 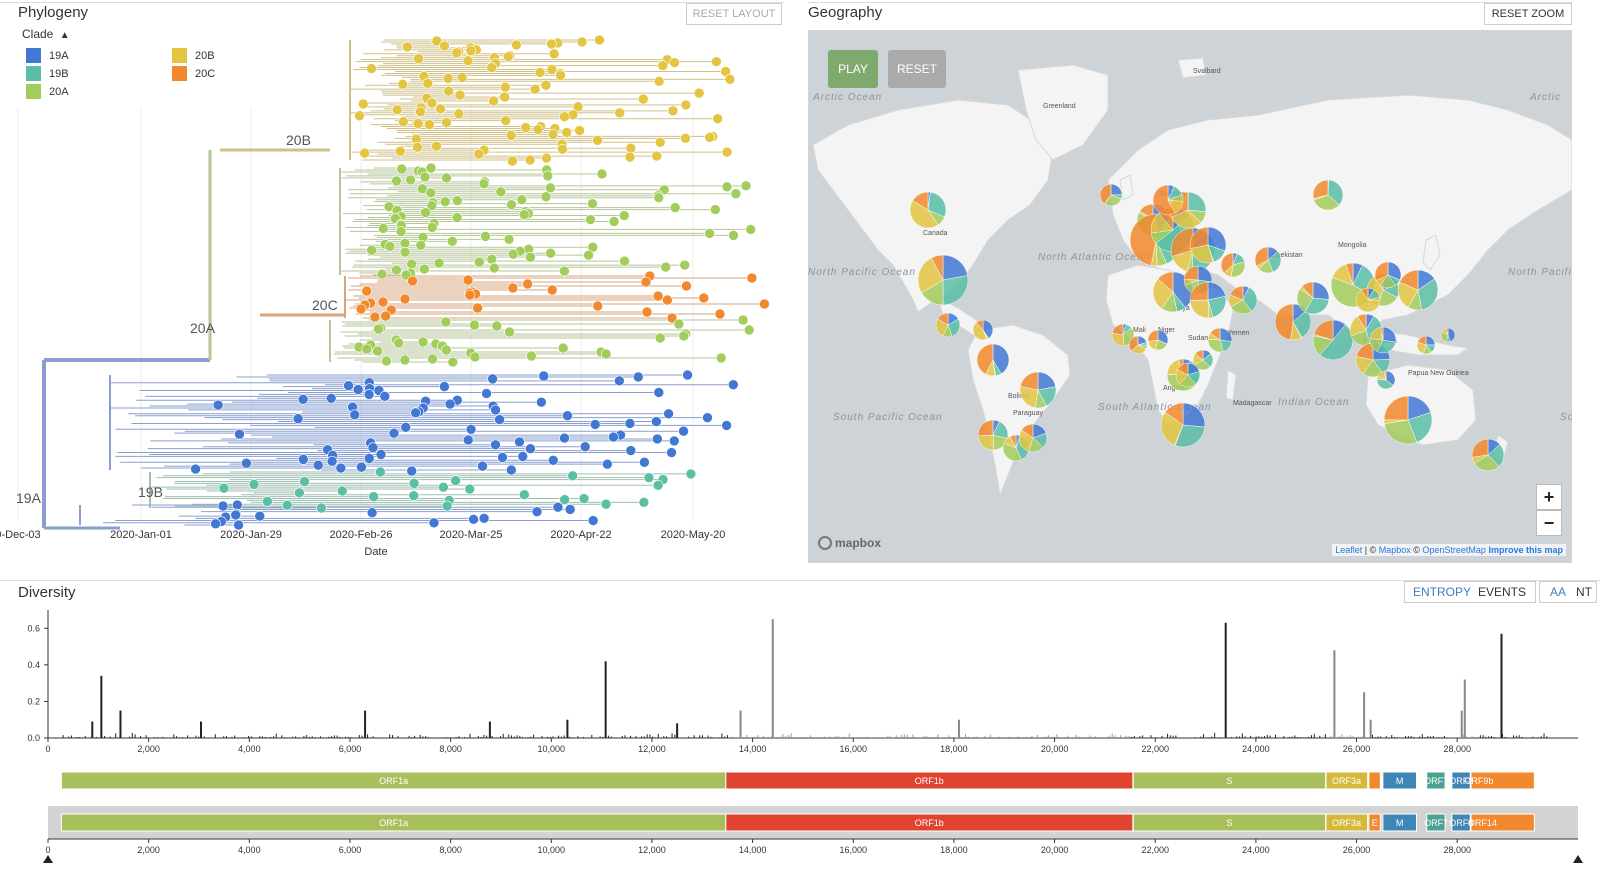 I want to click on events-toggle: EVENTS, so click(x=1502, y=592).